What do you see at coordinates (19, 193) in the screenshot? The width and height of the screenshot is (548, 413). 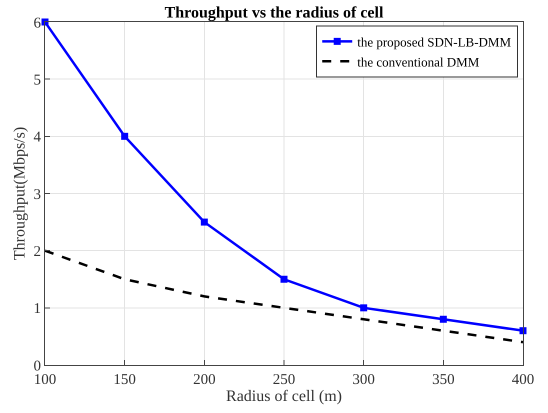 I see `y-axis-title: Throughput(Mbps/s)` at bounding box center [19, 193].